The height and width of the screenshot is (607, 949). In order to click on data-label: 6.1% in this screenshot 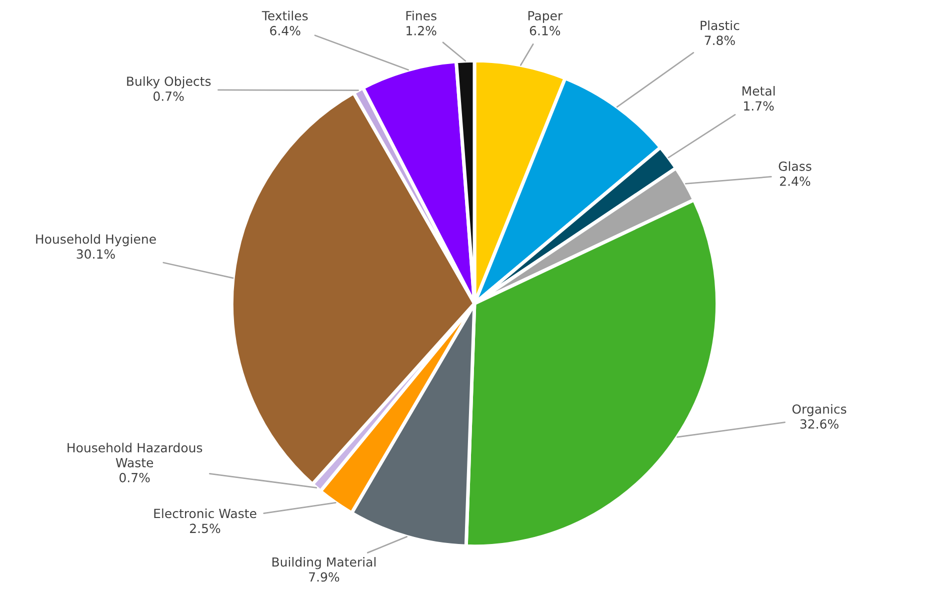, I will do `click(545, 31)`.